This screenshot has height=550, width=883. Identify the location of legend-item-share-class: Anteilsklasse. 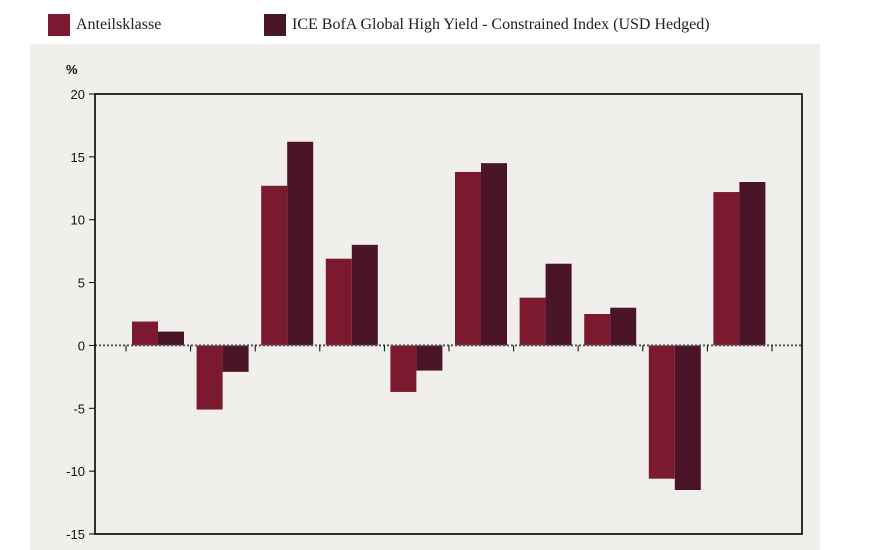
(104, 25).